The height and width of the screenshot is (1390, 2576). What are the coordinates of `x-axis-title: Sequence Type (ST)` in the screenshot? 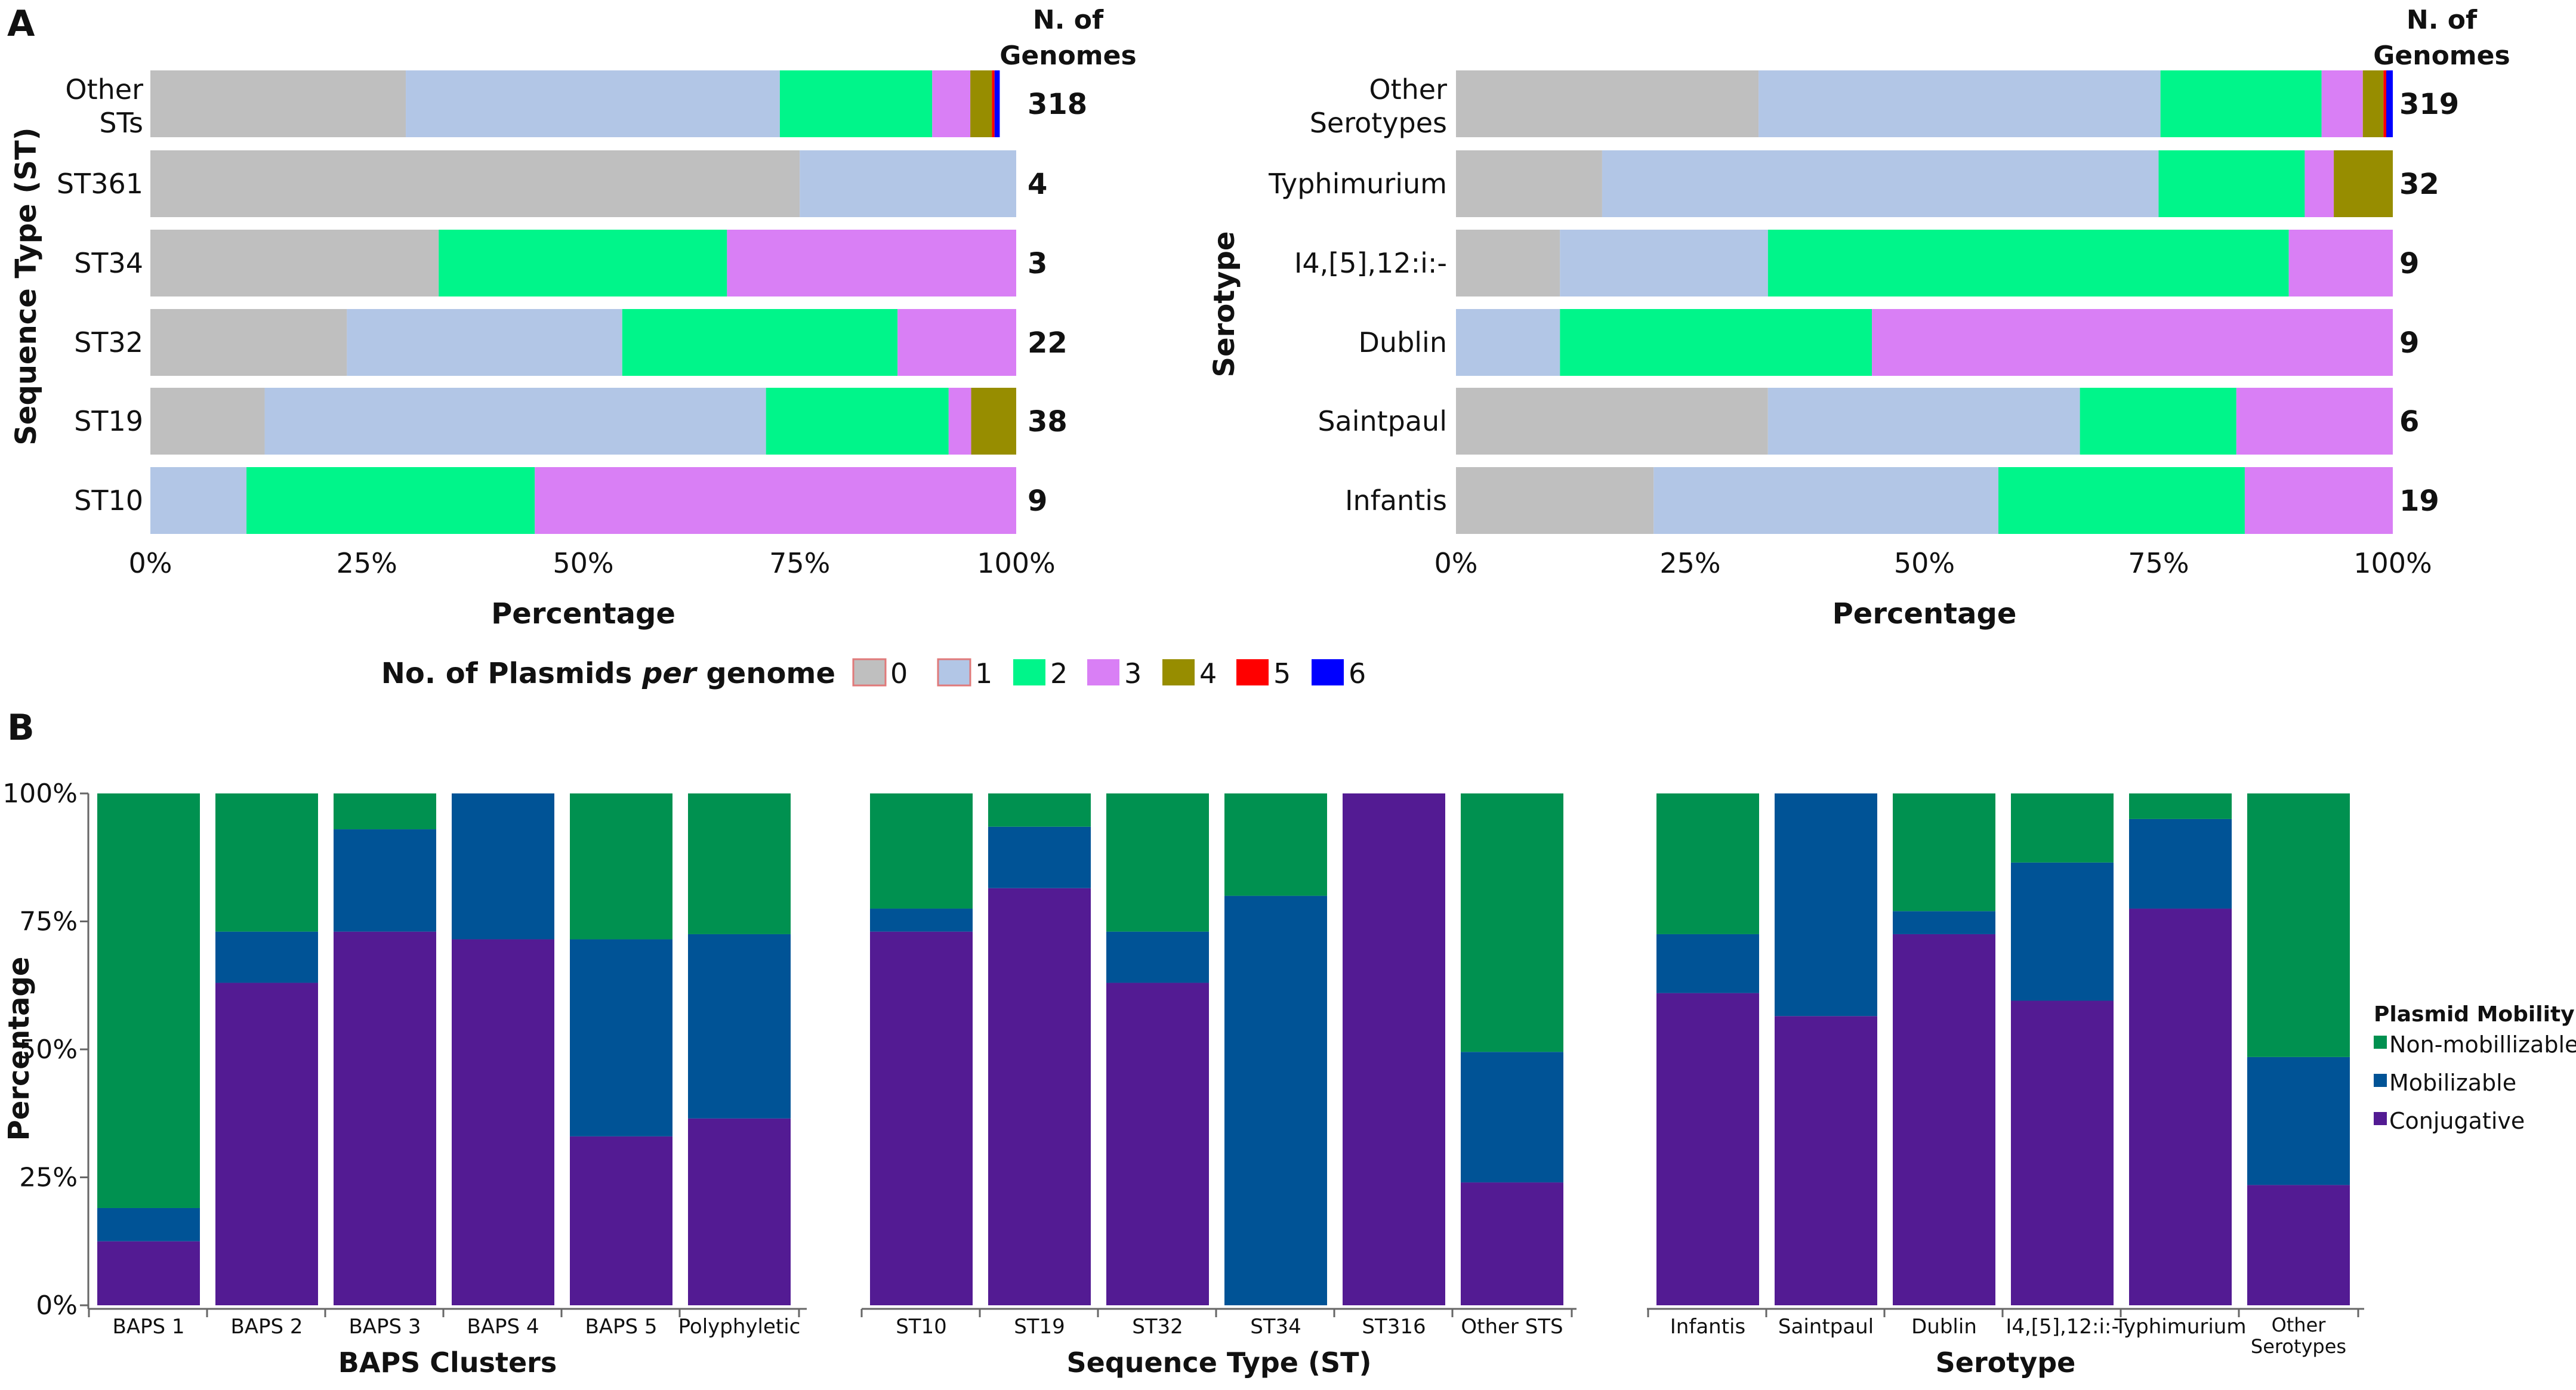 It's located at (1218, 1362).